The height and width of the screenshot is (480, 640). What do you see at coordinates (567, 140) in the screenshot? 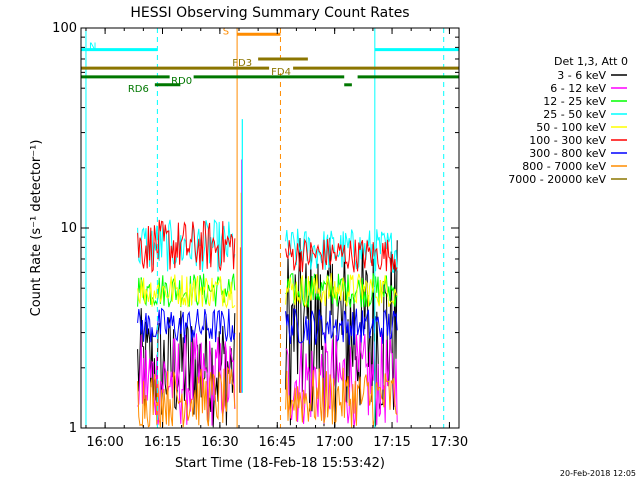
I see `legend-entry-label: 100 - 300 keV` at bounding box center [567, 140].